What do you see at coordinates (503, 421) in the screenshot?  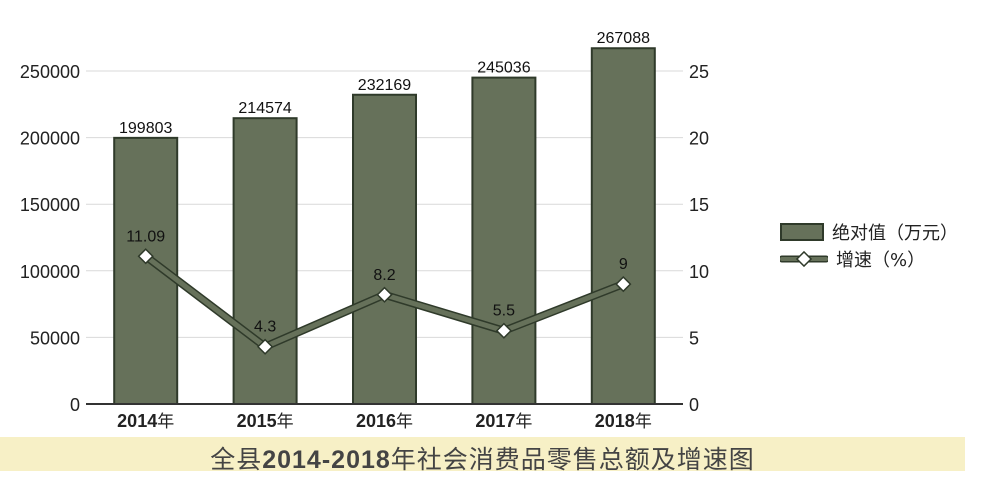 I see `x-tick-label: 2017年` at bounding box center [503, 421].